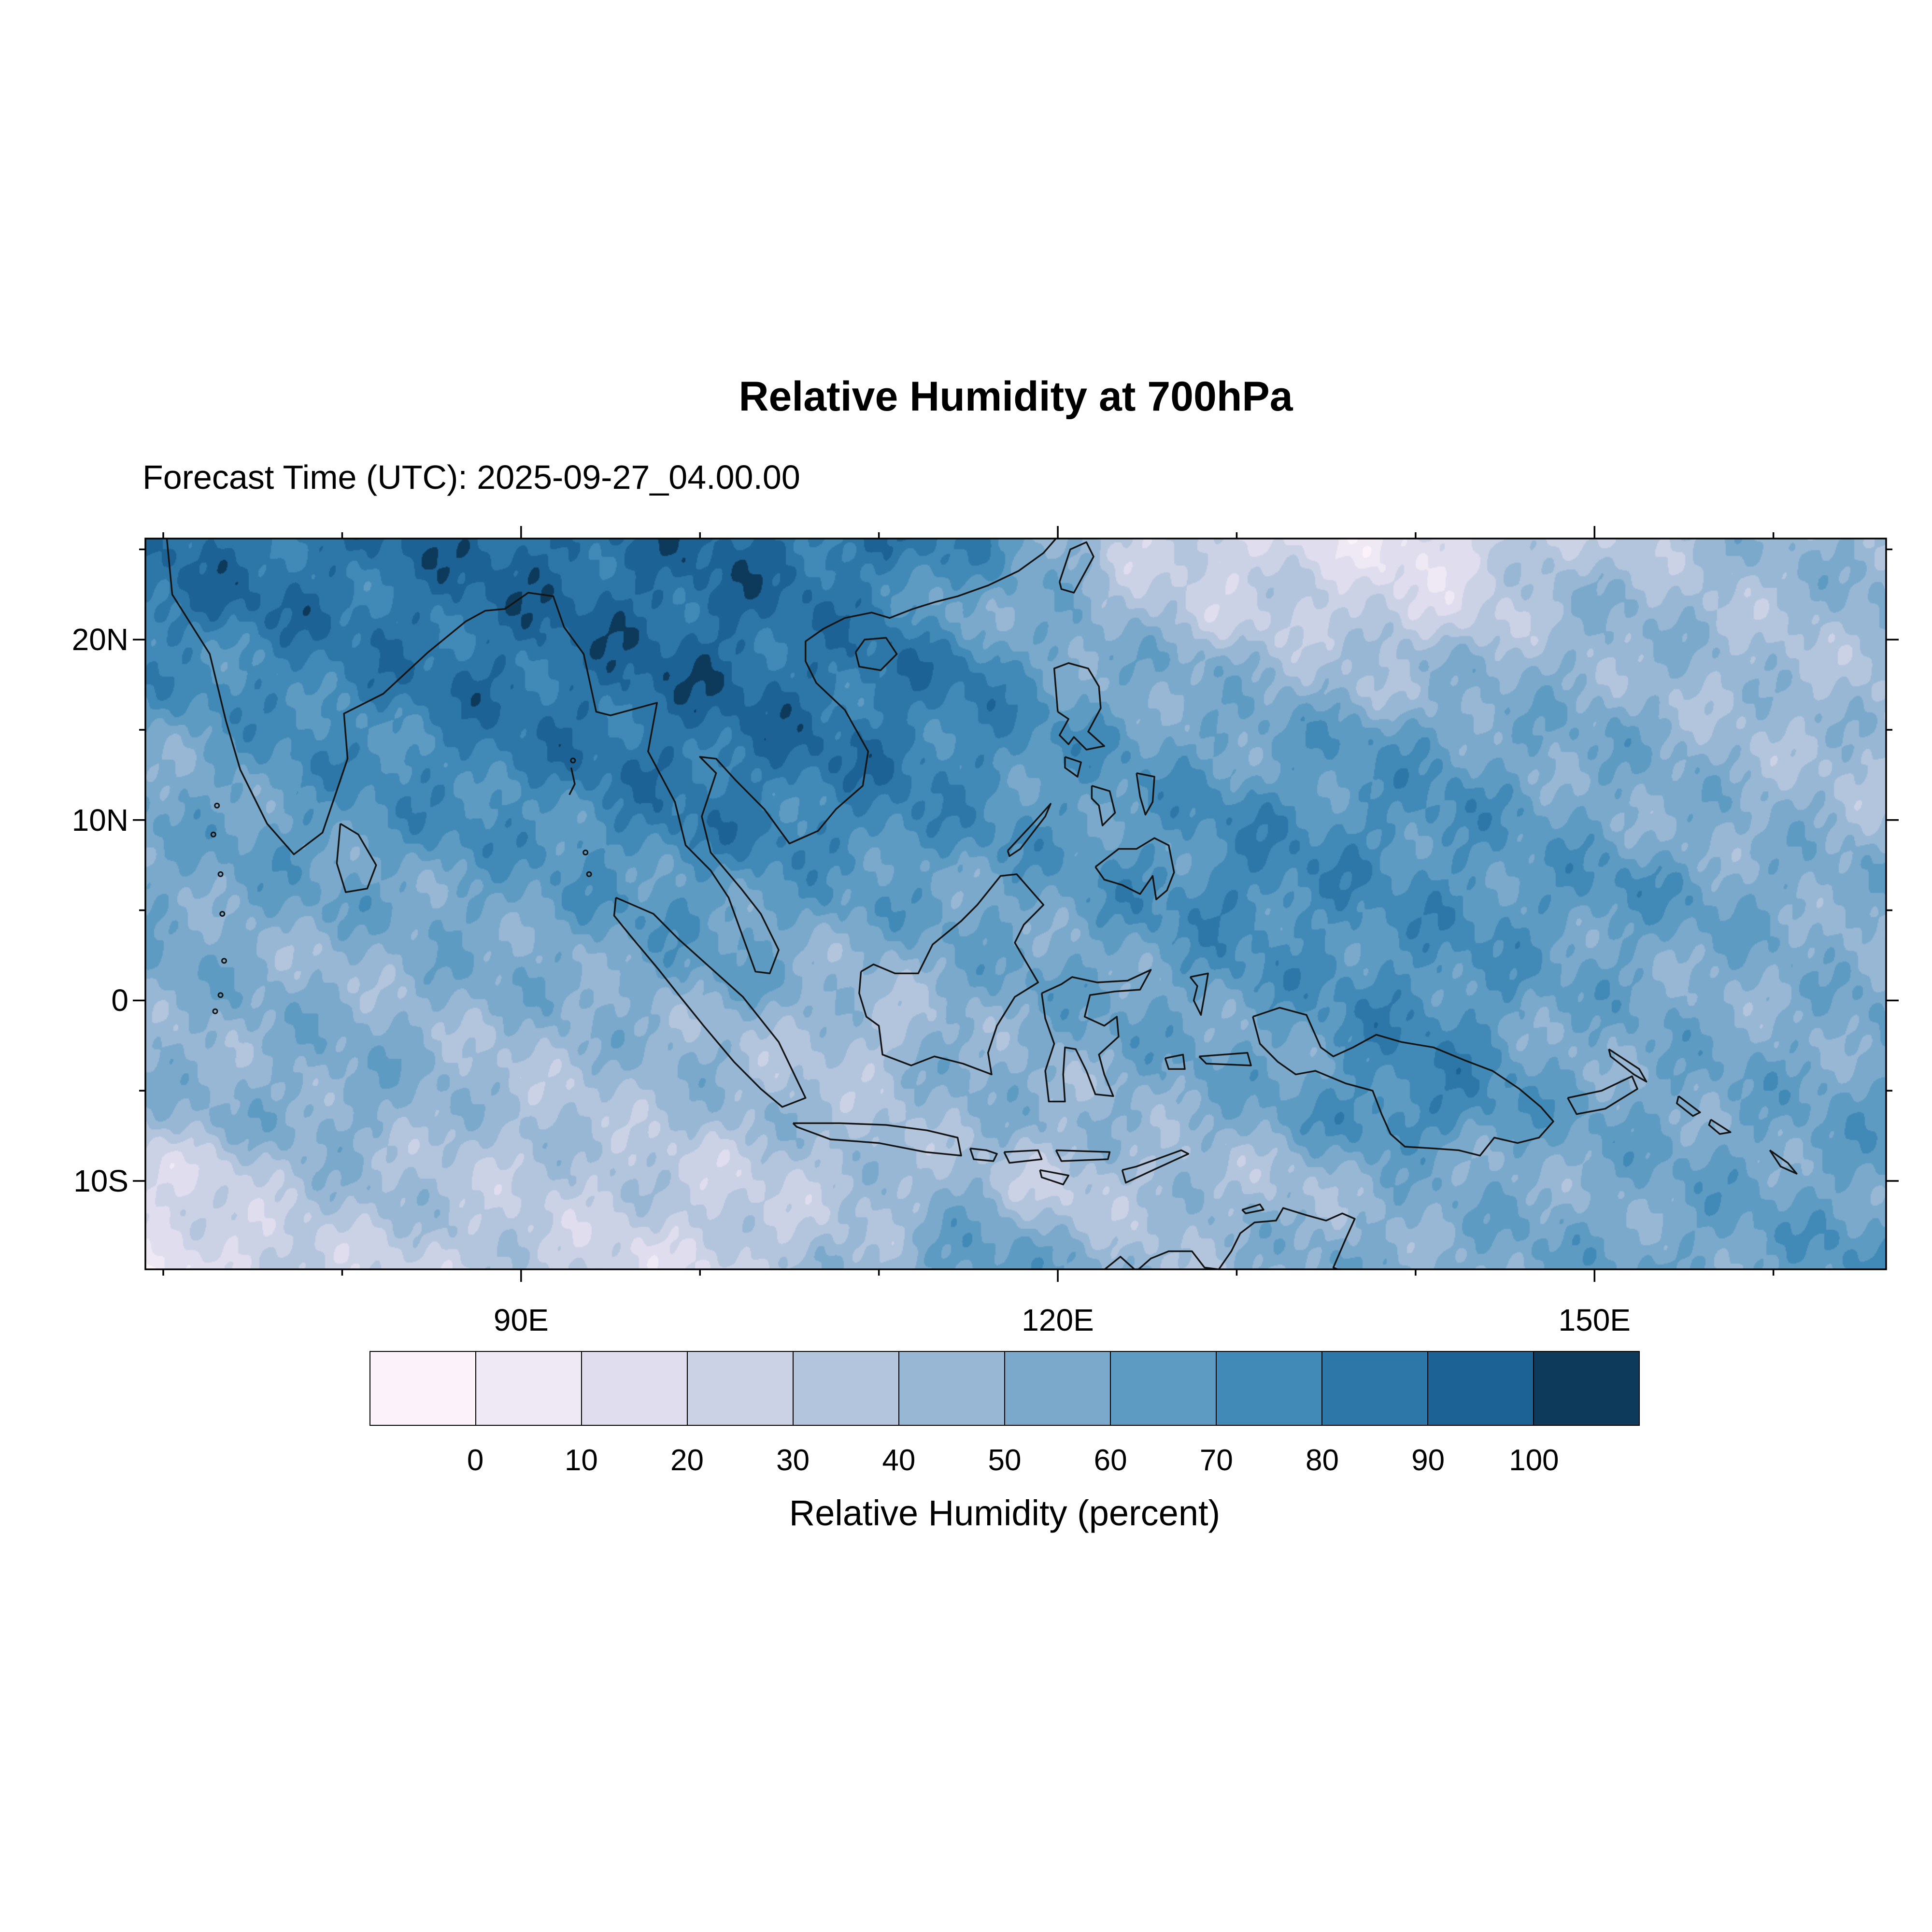 Image resolution: width=1932 pixels, height=1932 pixels. What do you see at coordinates (1005, 1513) in the screenshot?
I see `colorbar-title: Relative Humidity (percent)` at bounding box center [1005, 1513].